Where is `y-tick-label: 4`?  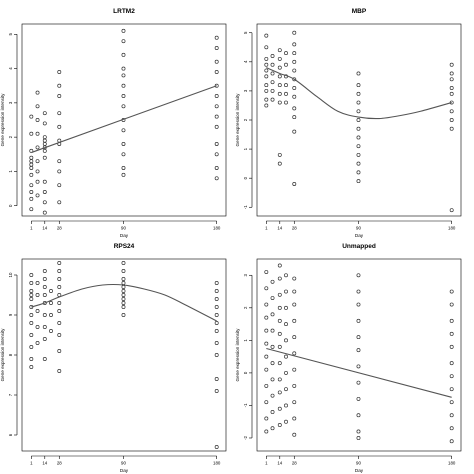 y-tick-label: 4 is located at coordinates (10, 68).